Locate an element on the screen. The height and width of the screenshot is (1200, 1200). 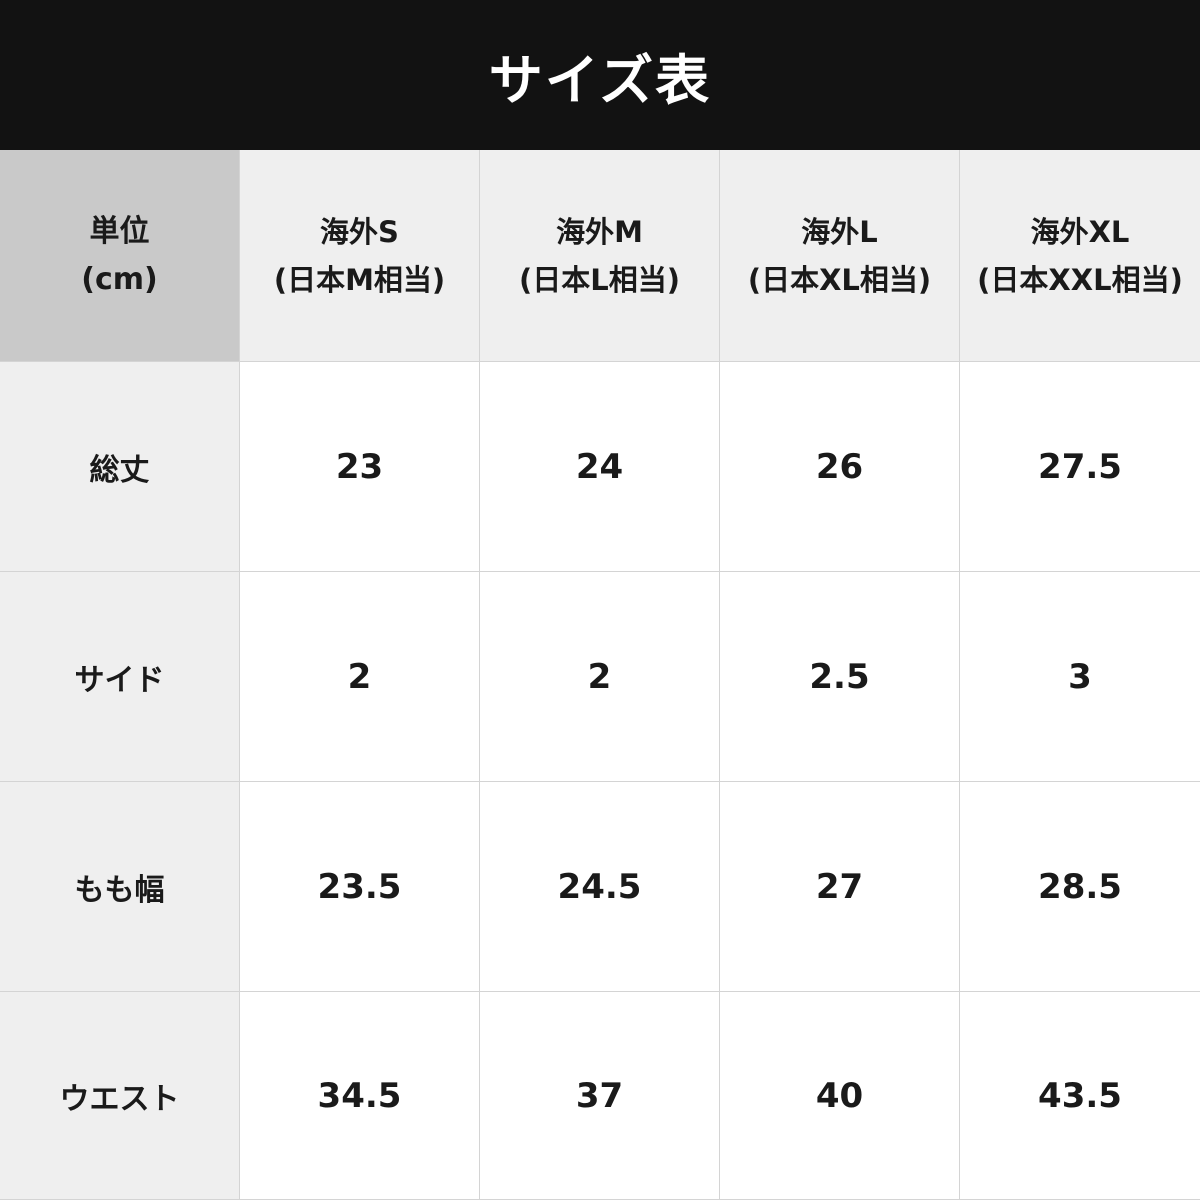
unit-value: (cm) is located at coordinates (119, 279).